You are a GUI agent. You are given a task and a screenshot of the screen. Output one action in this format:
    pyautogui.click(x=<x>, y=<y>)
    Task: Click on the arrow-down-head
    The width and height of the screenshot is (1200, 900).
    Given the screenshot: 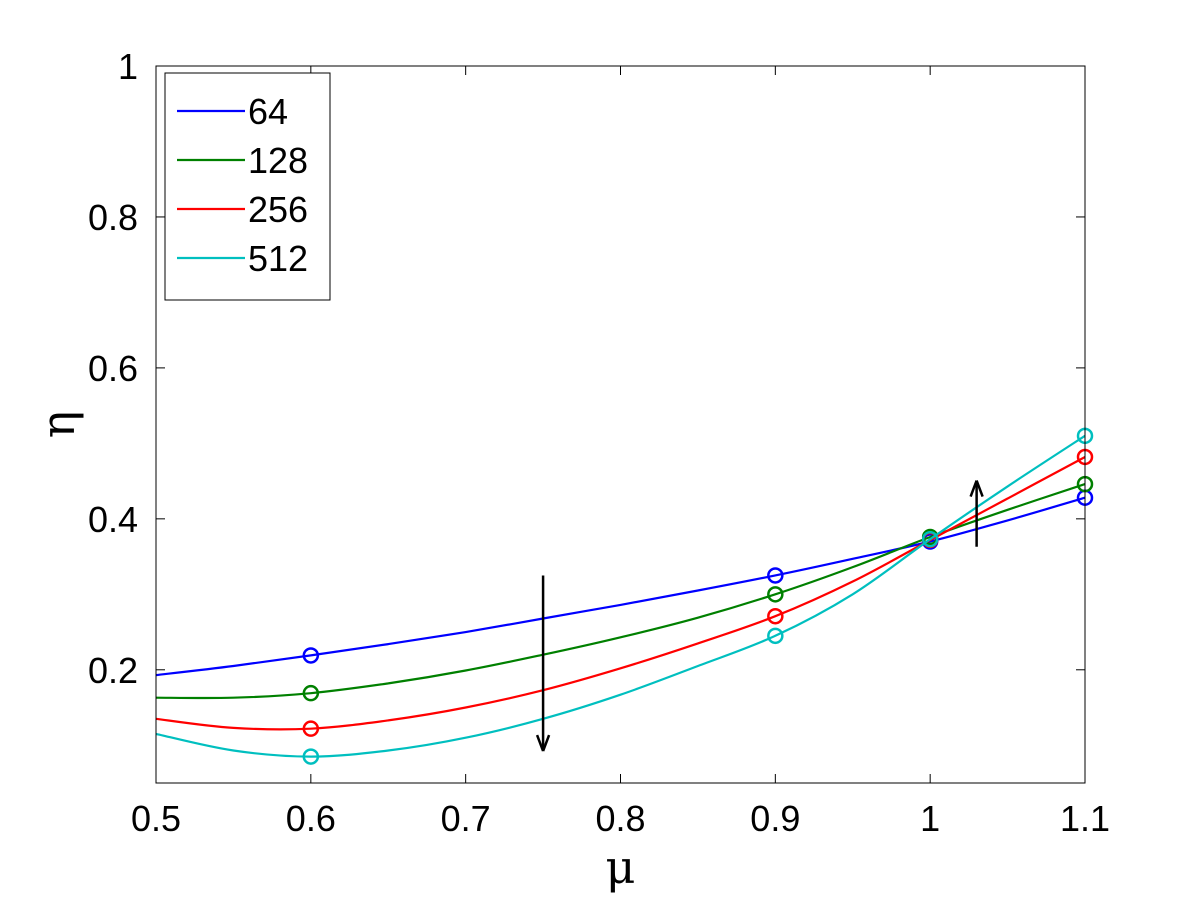 What is the action you would take?
    pyautogui.click(x=543, y=743)
    